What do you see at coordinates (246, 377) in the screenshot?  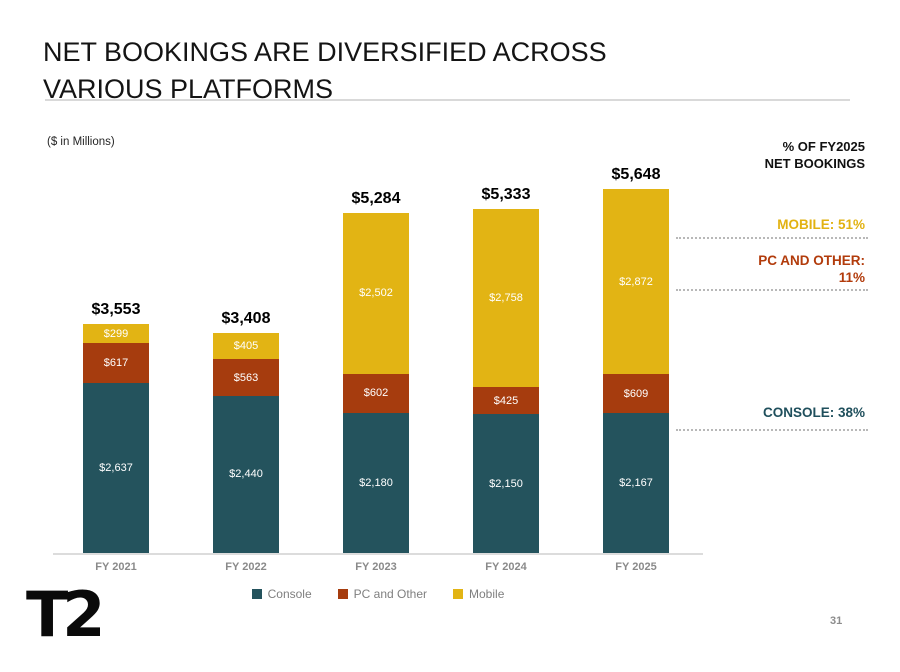 I see `bar-segment-pc-and-other: $563` at bounding box center [246, 377].